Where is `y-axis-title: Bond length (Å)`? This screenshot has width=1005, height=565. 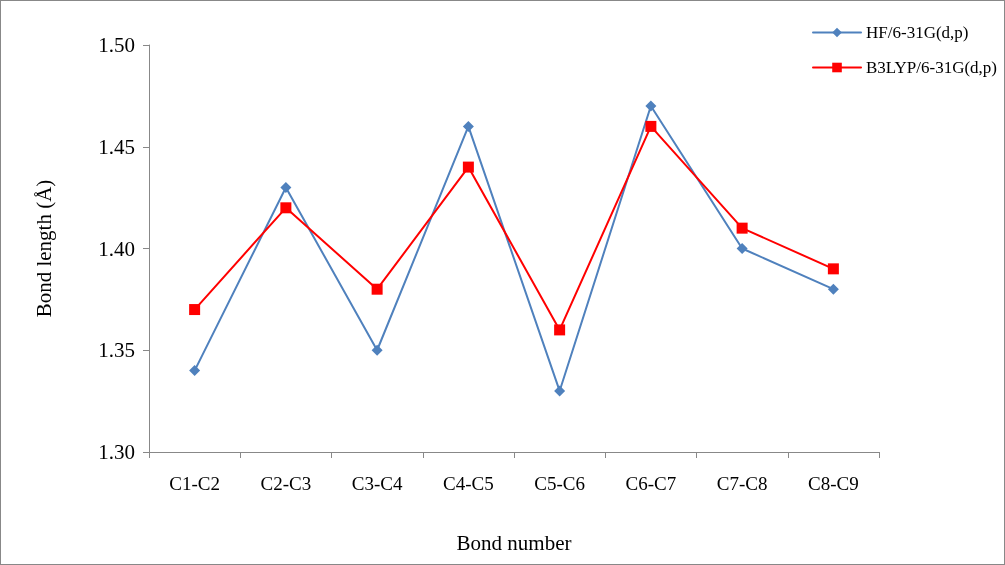
y-axis-title: Bond length (Å) is located at coordinates (43, 248).